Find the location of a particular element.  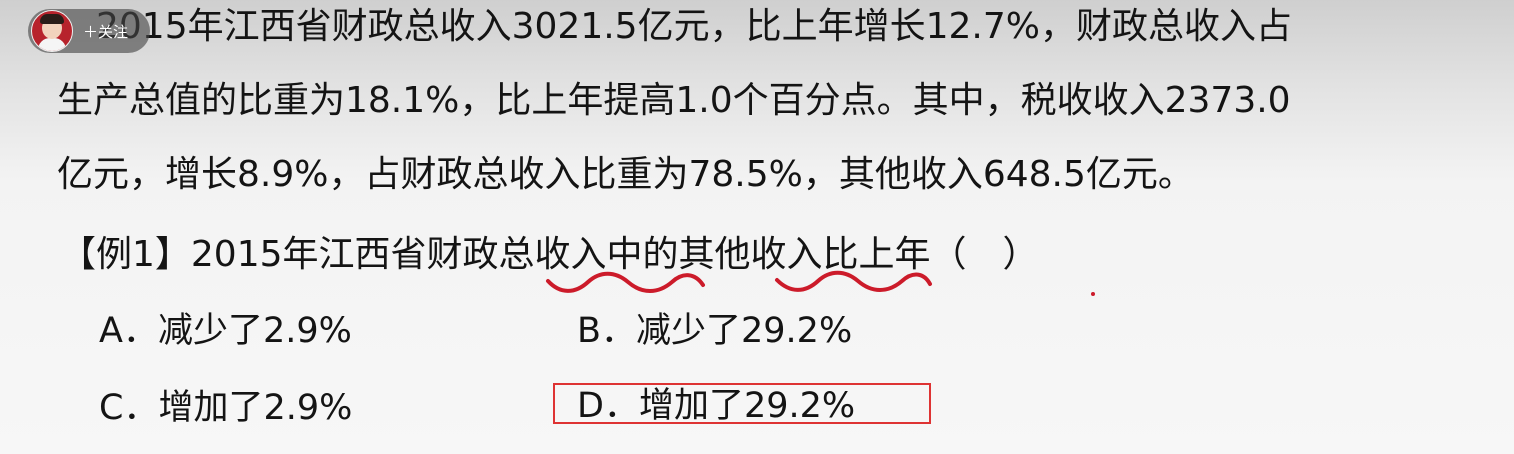

ink-dot is located at coordinates (1093, 294).